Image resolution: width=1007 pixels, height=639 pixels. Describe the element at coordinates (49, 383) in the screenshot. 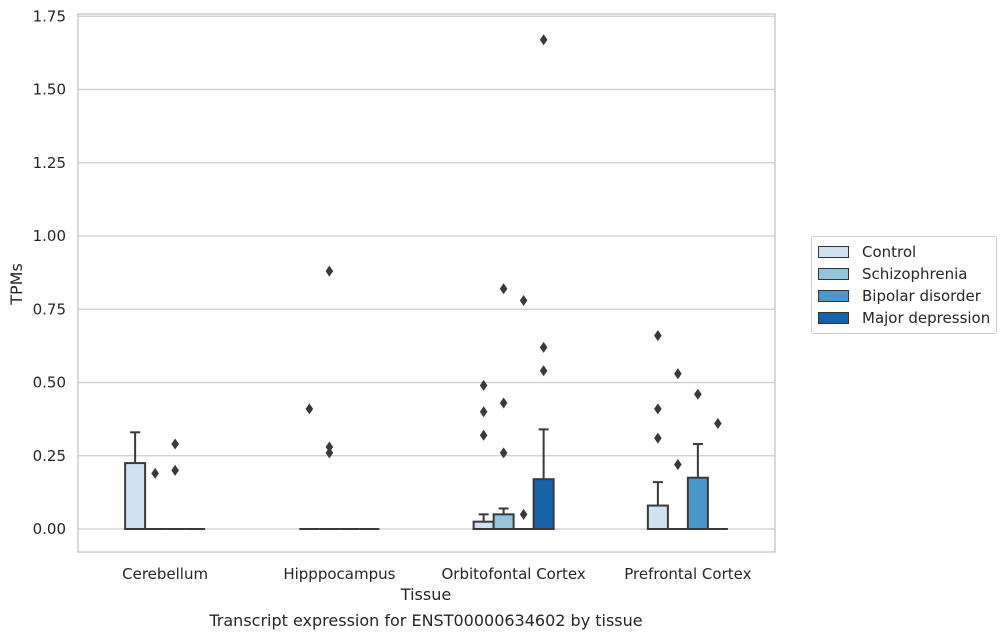

I see `y-tick-label: 0.50` at that location.